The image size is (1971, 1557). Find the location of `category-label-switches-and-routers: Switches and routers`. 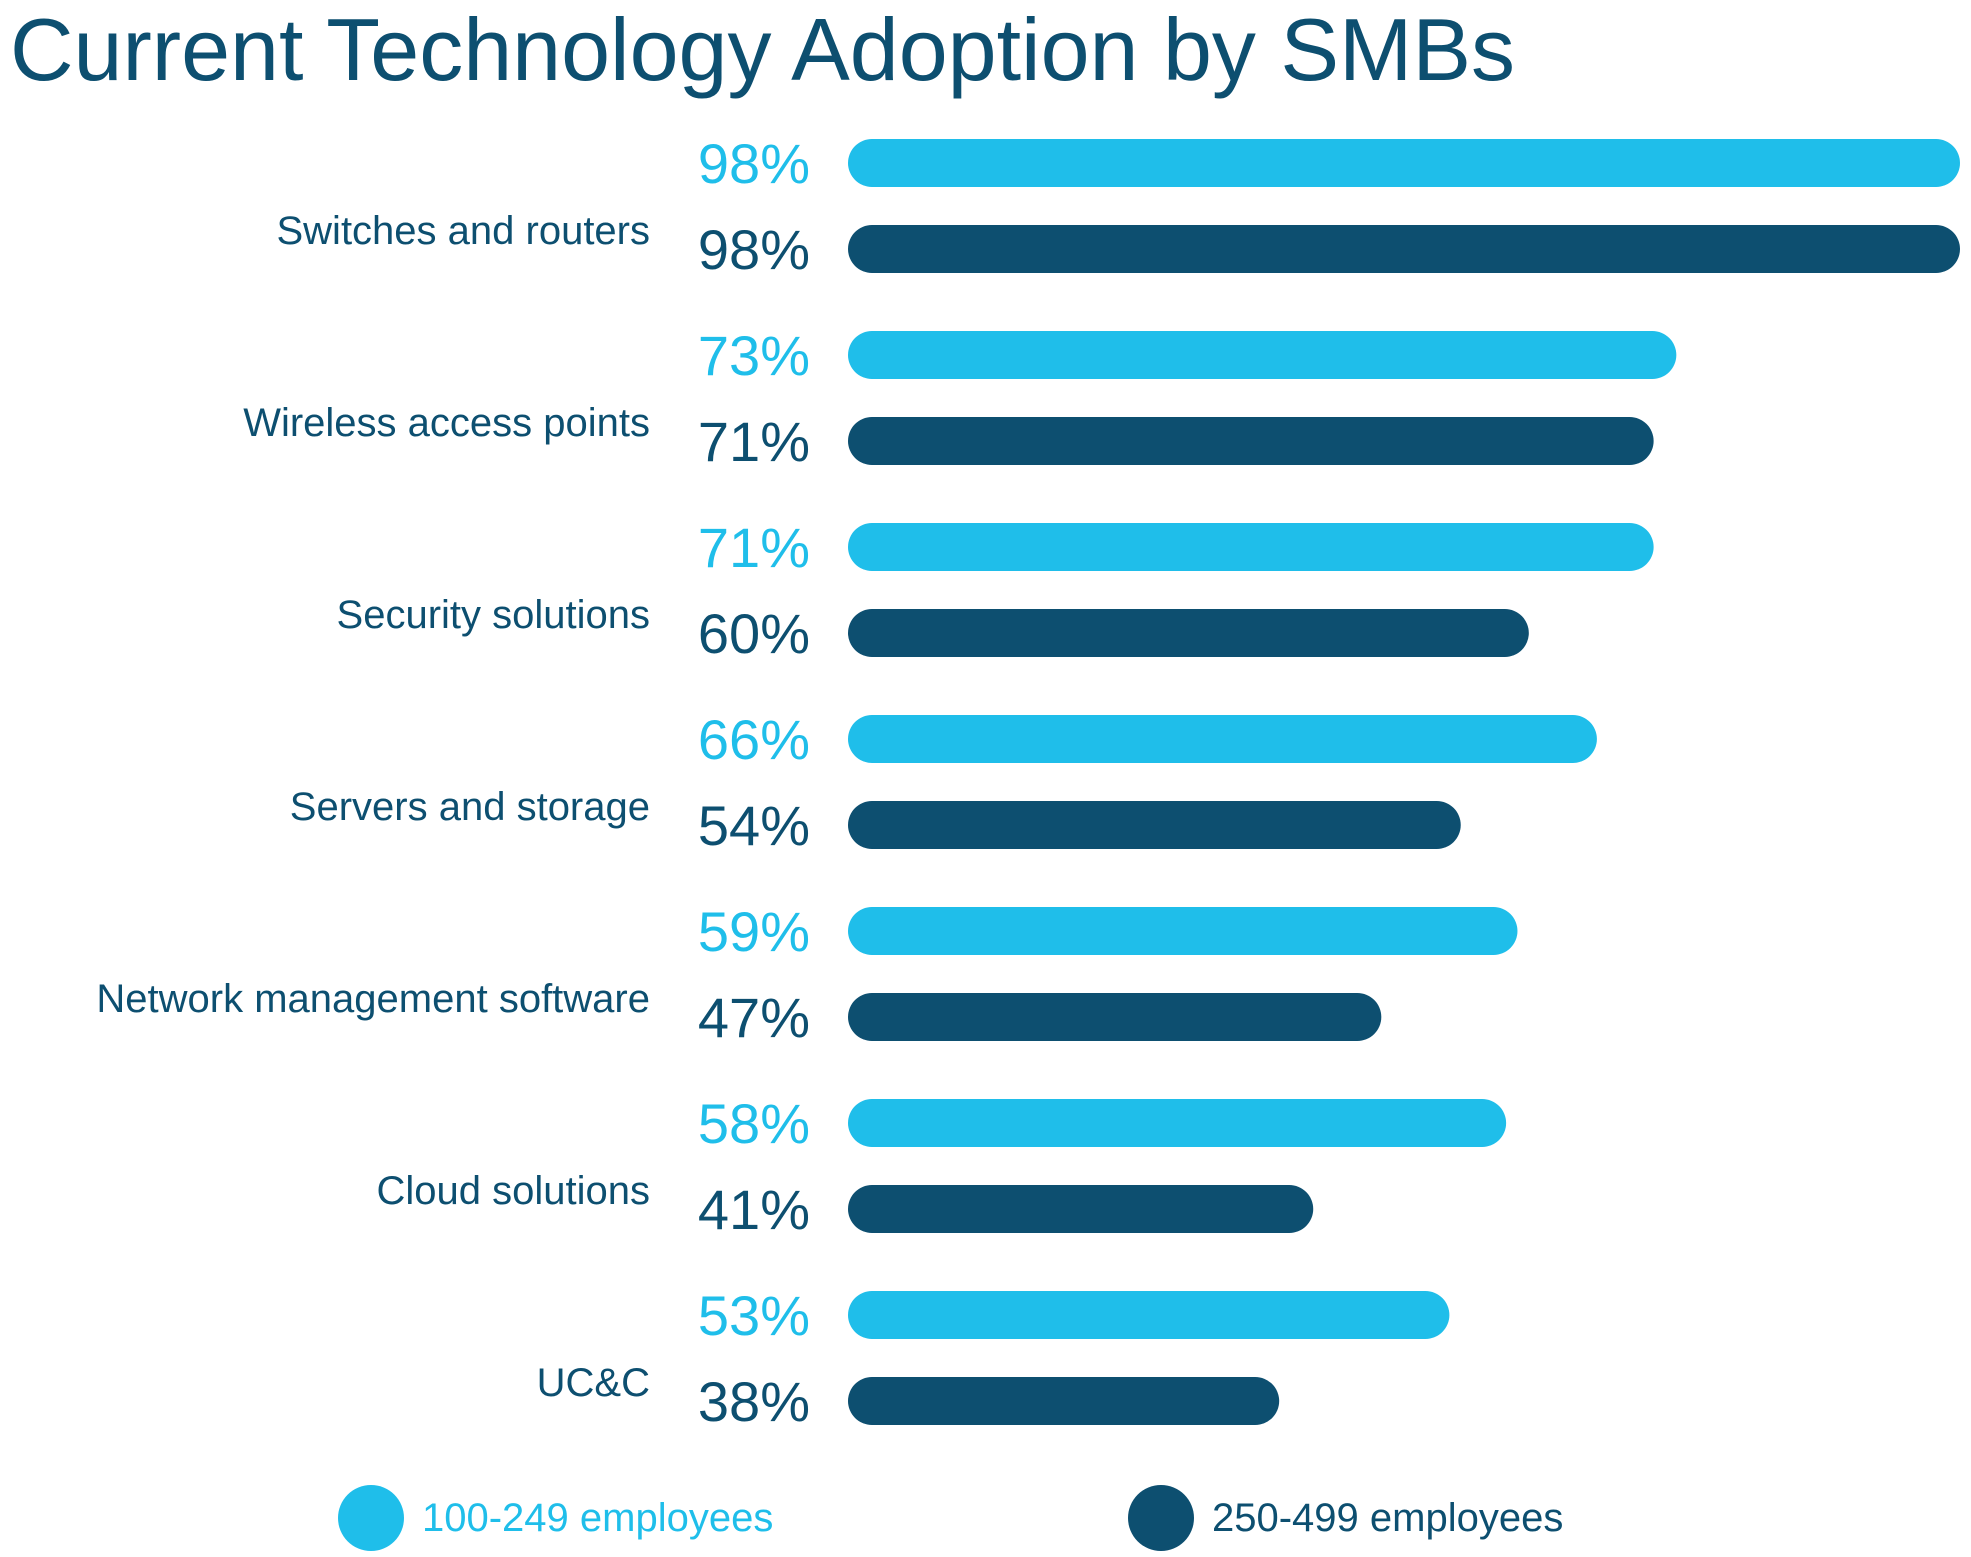

category-label-switches-and-routers: Switches and routers is located at coordinates (463, 231).